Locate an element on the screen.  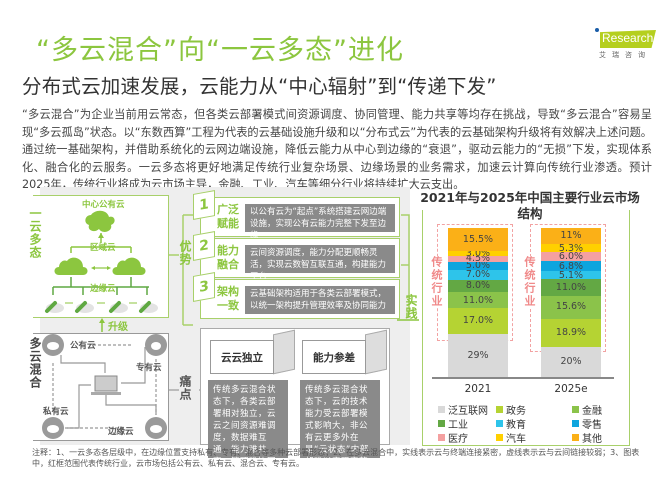
bar-segment: 3.0% is located at coordinates (478, 253).